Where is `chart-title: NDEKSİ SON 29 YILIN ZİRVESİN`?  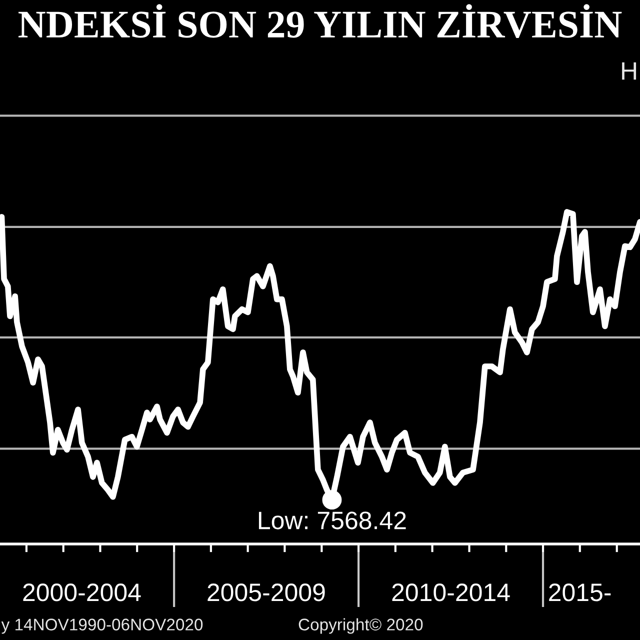 chart-title: NDEKSİ SON 29 YILIN ZİRVESİN is located at coordinates (320, 21).